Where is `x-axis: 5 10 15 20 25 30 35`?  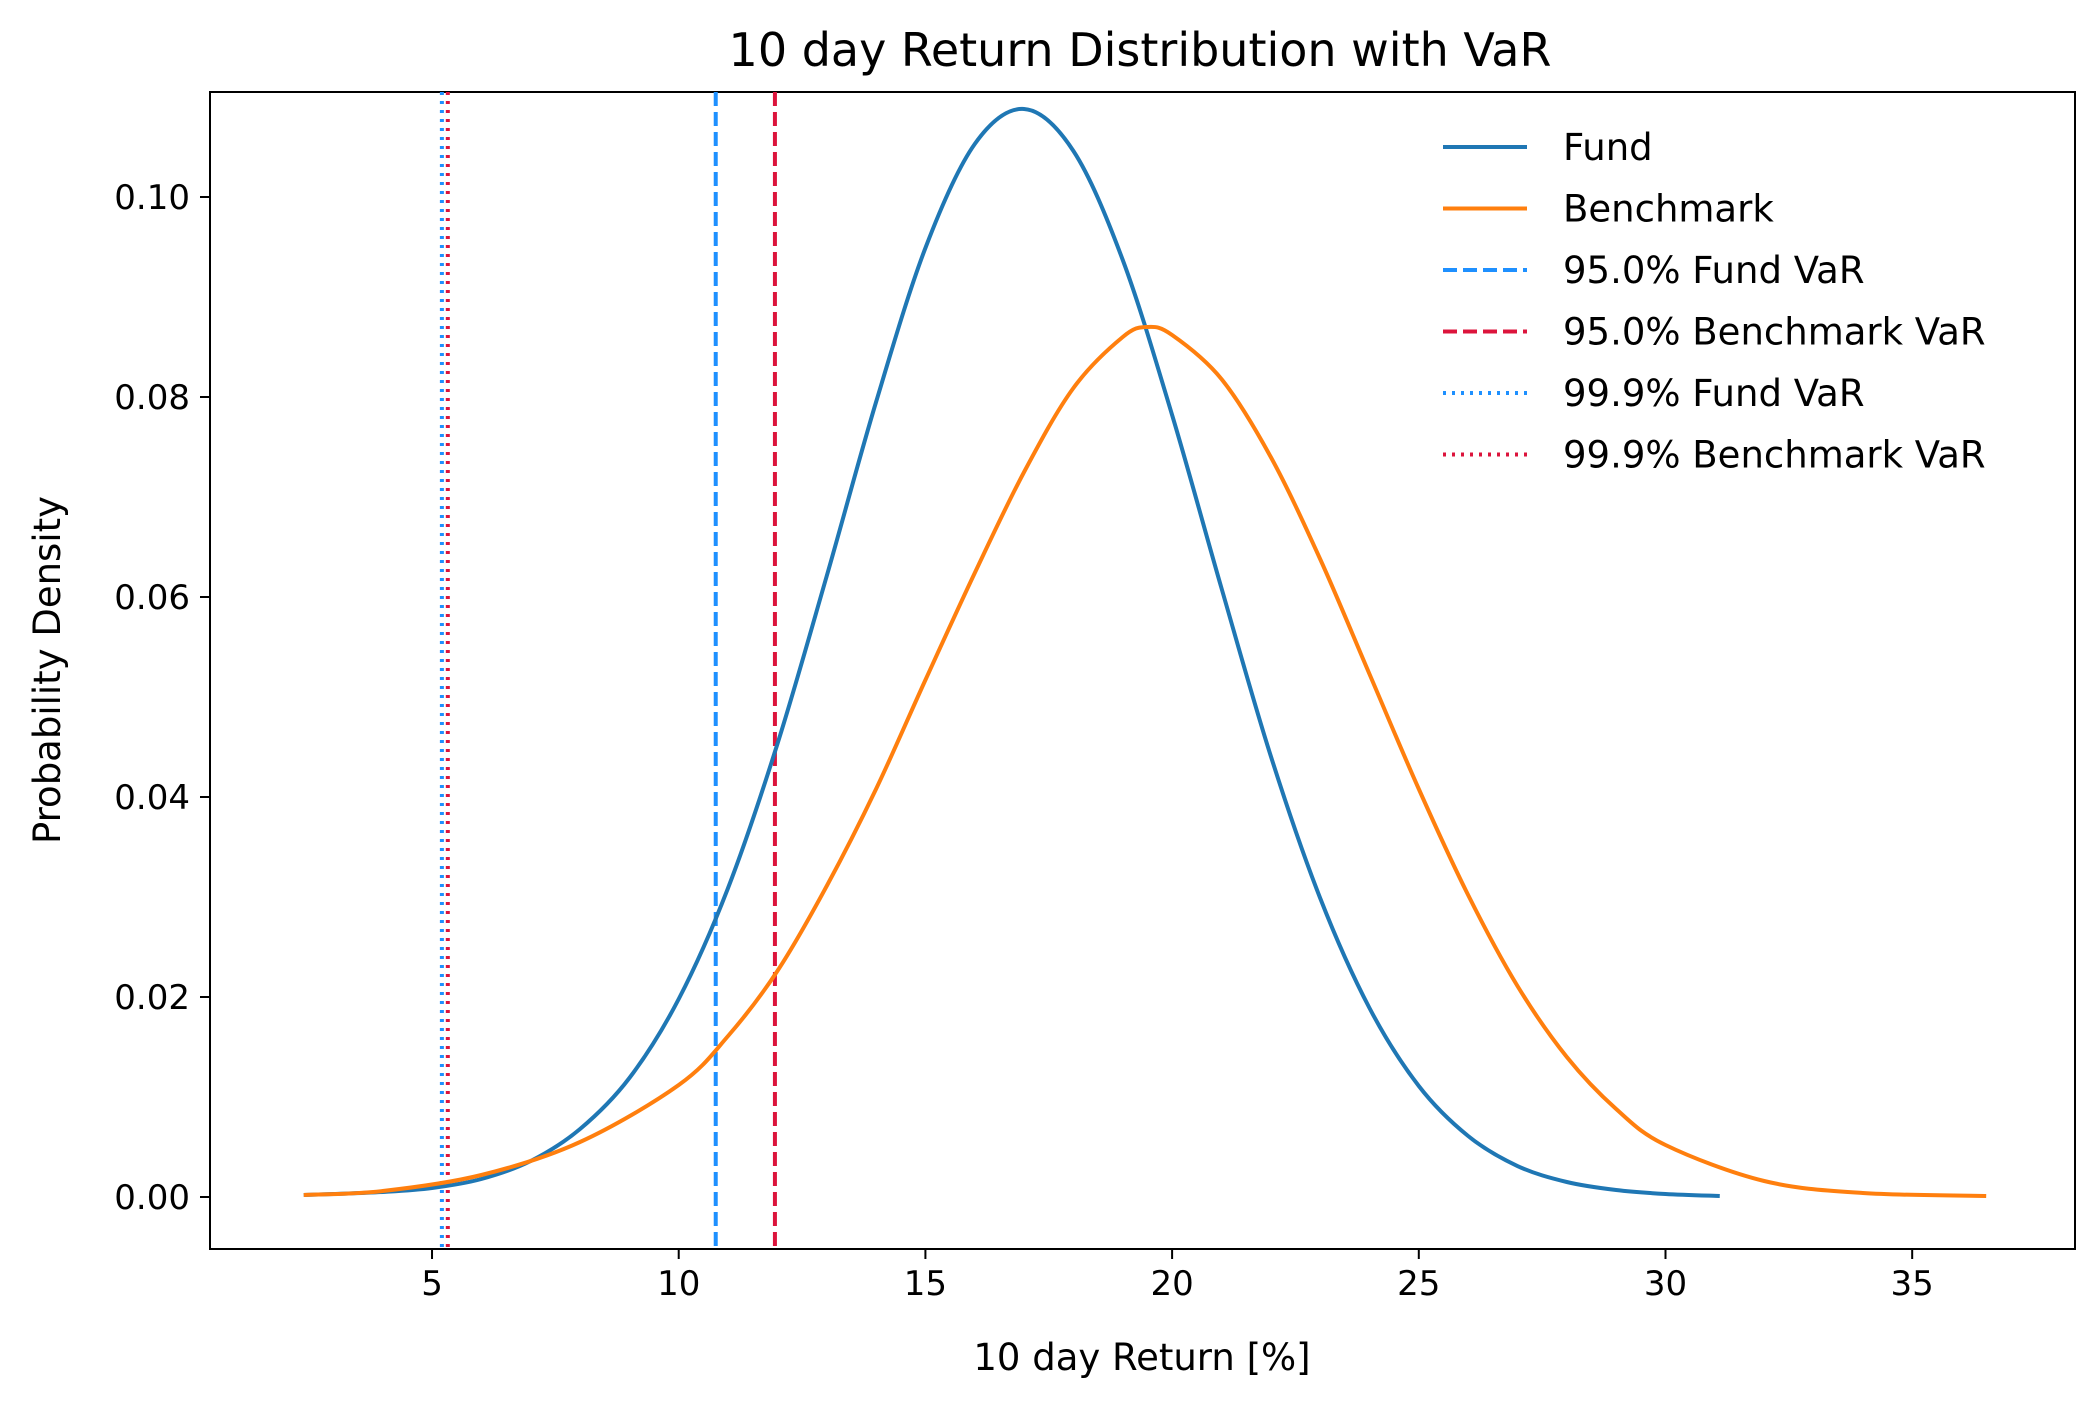 x-axis: 5 10 15 20 25 30 35 is located at coordinates (1177, 1276).